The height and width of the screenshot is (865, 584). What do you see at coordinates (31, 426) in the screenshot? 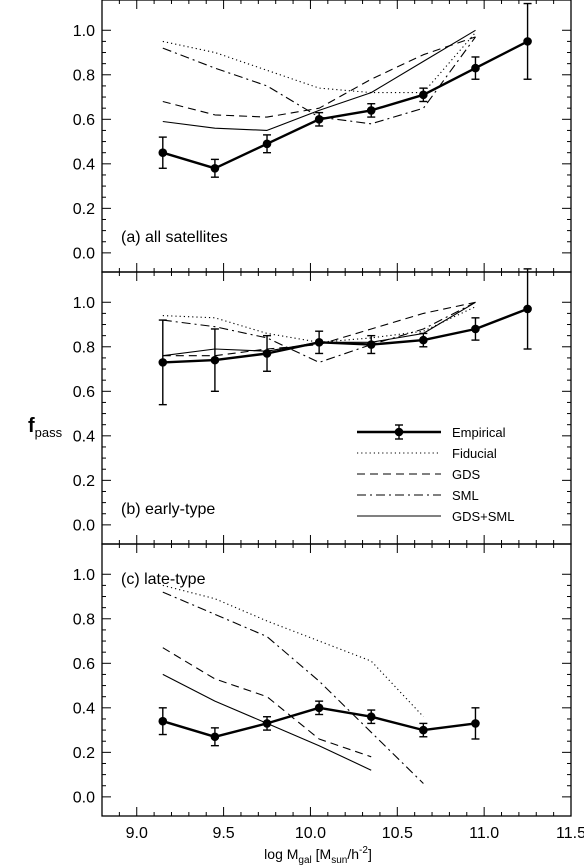
I see `y-axis-title-main: f` at bounding box center [31, 426].